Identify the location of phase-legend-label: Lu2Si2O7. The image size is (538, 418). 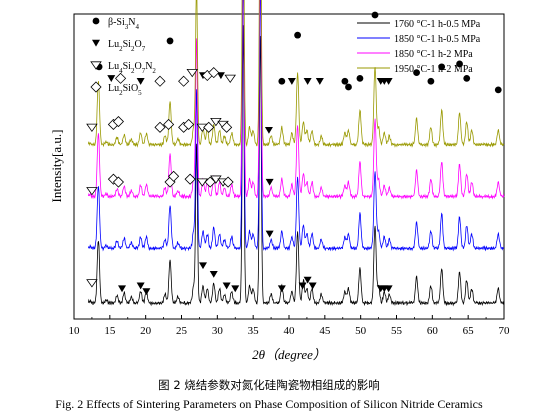
(127, 46).